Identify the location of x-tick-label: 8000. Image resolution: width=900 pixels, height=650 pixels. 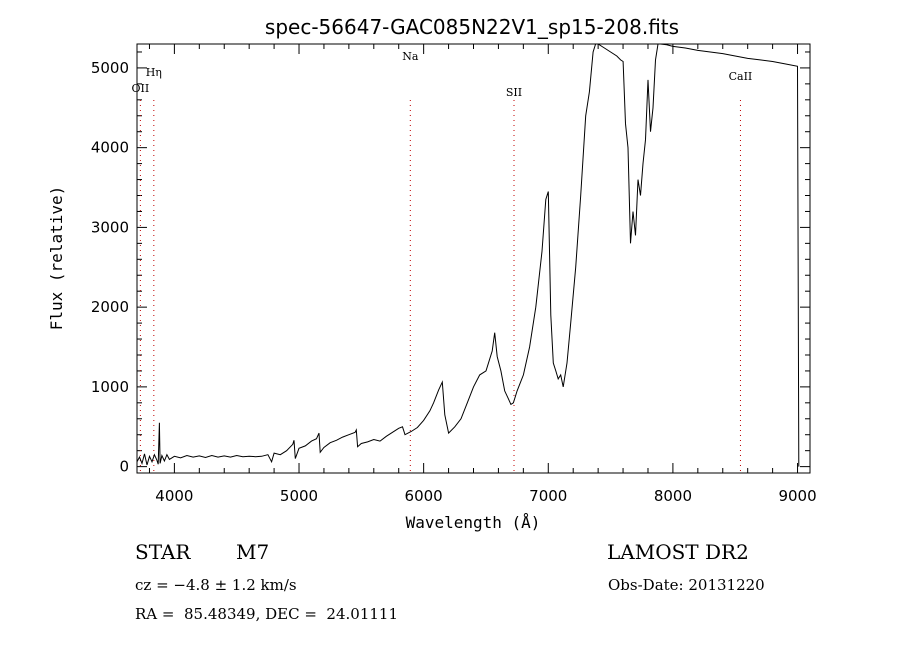
(673, 496).